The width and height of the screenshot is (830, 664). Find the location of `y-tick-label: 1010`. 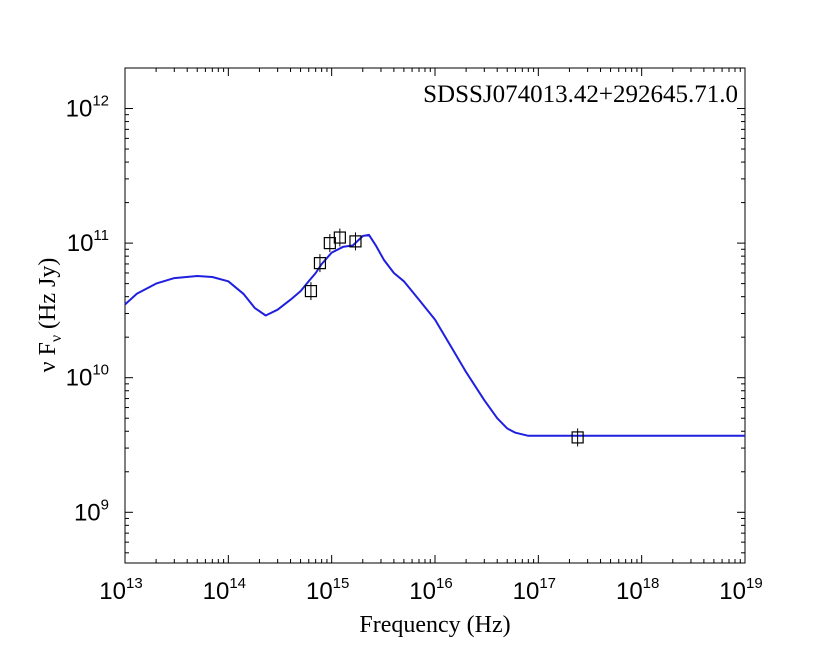

y-tick-label: 1010 is located at coordinates (87, 377).